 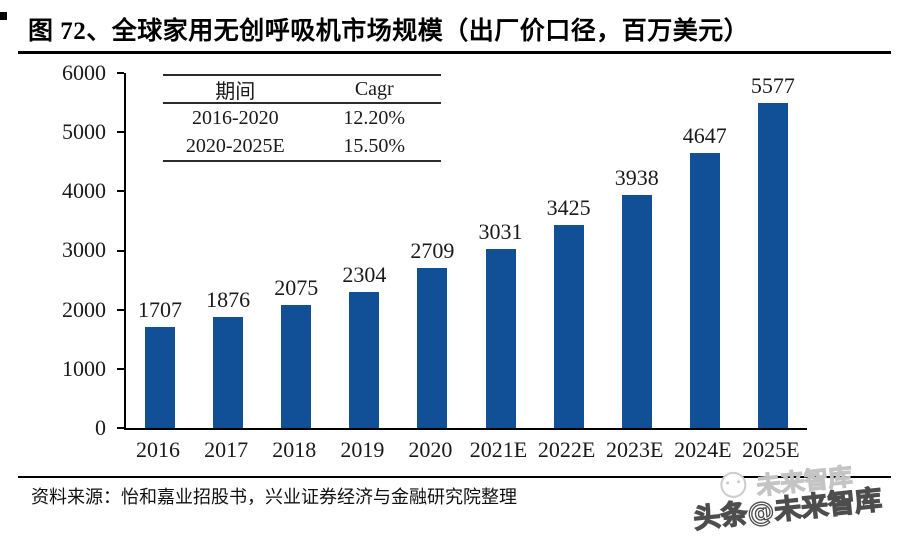 What do you see at coordinates (84, 250) in the screenshot?
I see `y-tick-label: 3000` at bounding box center [84, 250].